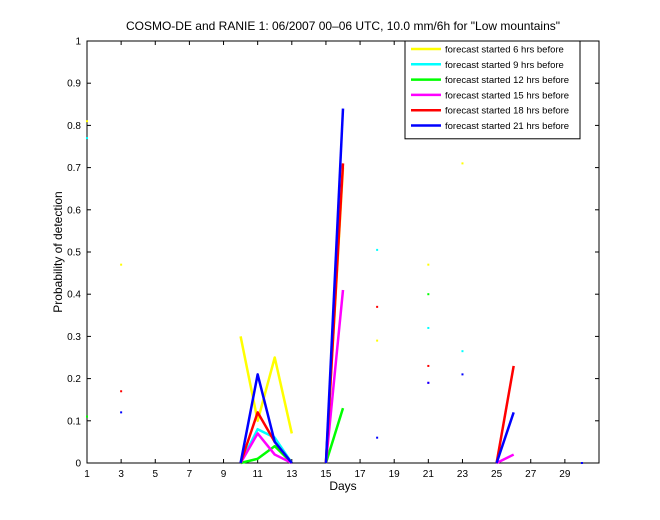 This screenshot has width=660, height=520. I want to click on x-tick-label: 27, so click(531, 474).